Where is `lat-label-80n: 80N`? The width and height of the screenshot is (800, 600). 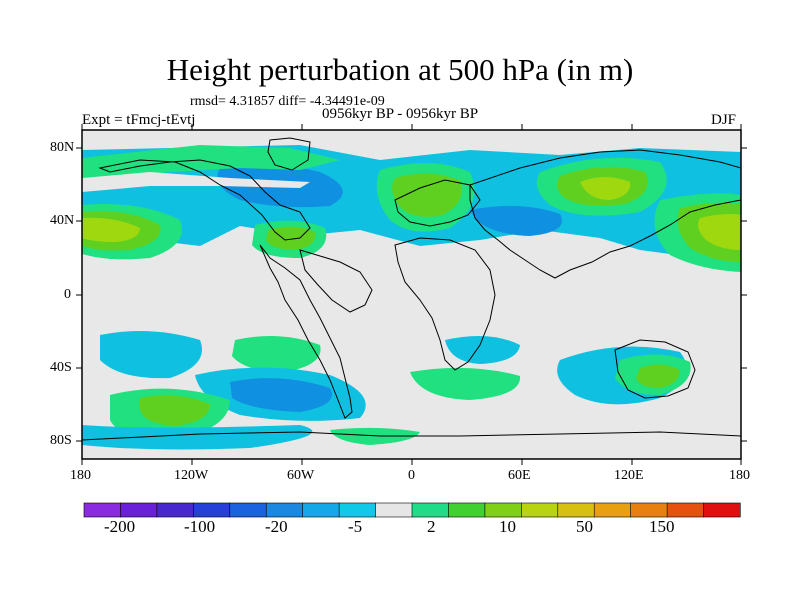
lat-label-80n: 80N is located at coordinates (62, 147).